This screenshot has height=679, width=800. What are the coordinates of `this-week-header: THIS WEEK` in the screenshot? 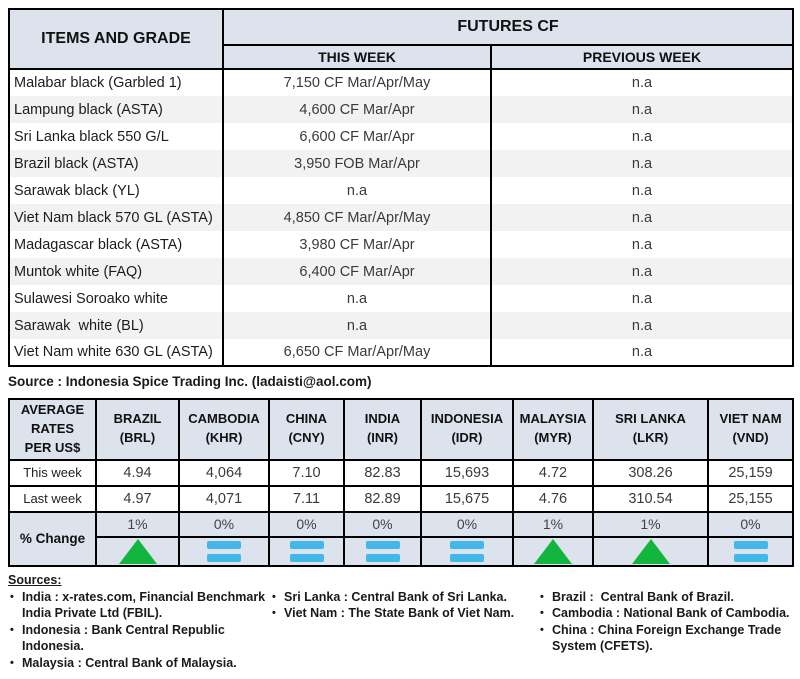 It's located at (357, 57).